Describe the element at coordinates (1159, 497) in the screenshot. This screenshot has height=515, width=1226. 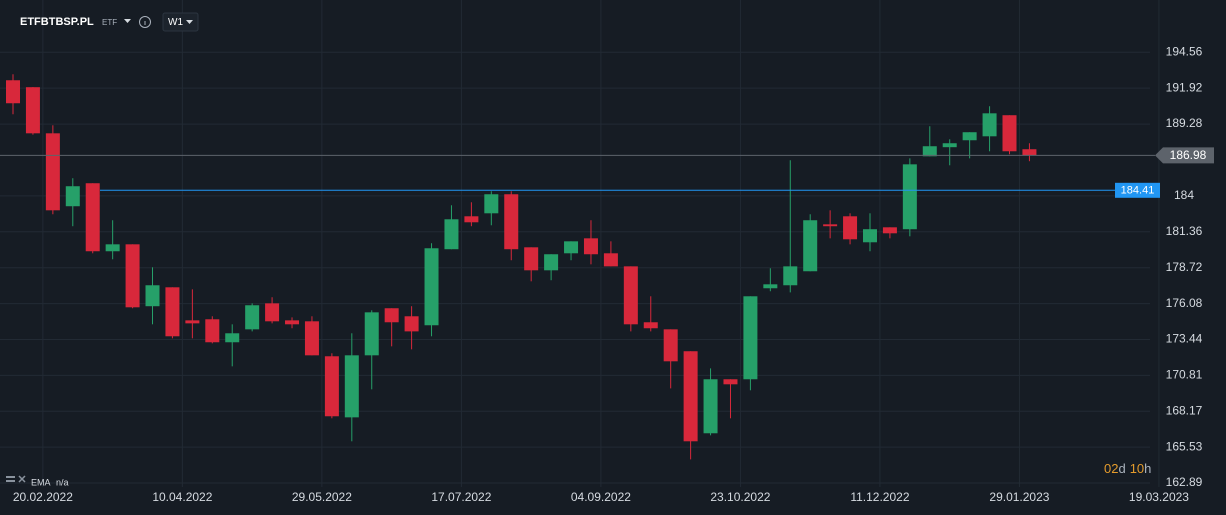
I see `x-tick-label: 19.03.2023` at that location.